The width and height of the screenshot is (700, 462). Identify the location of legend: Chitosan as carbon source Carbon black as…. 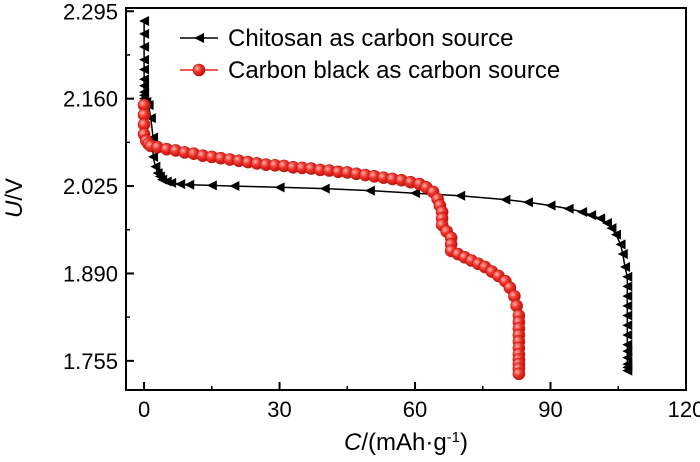
(370, 54).